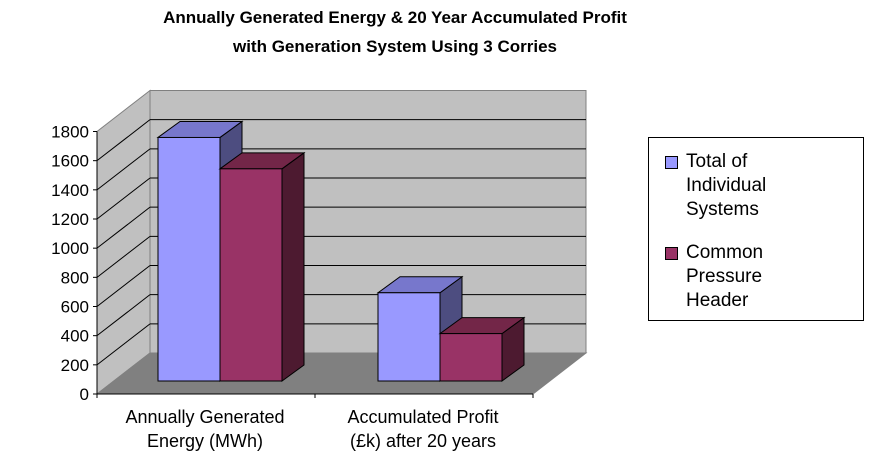  I want to click on y-tick-label: 800, so click(75, 277).